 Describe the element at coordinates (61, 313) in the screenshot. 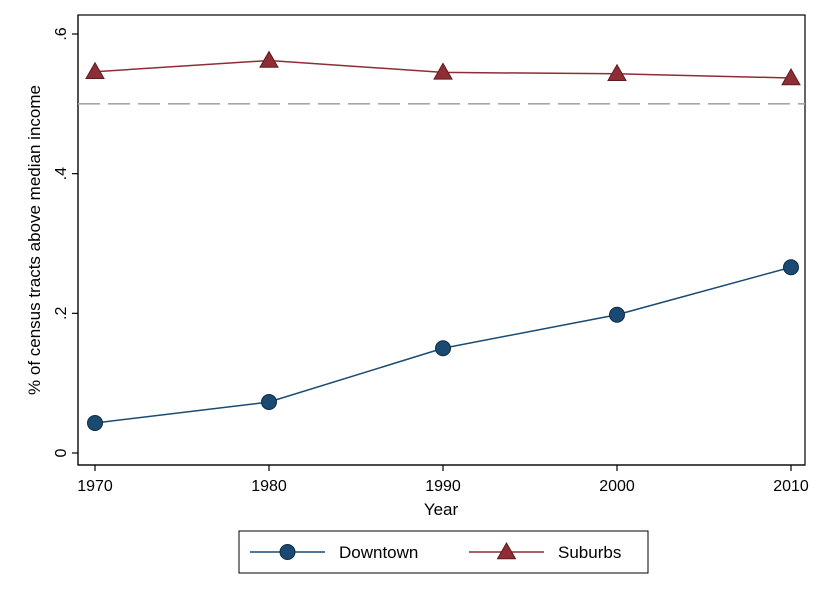

I see `y-tick-label: .2` at that location.